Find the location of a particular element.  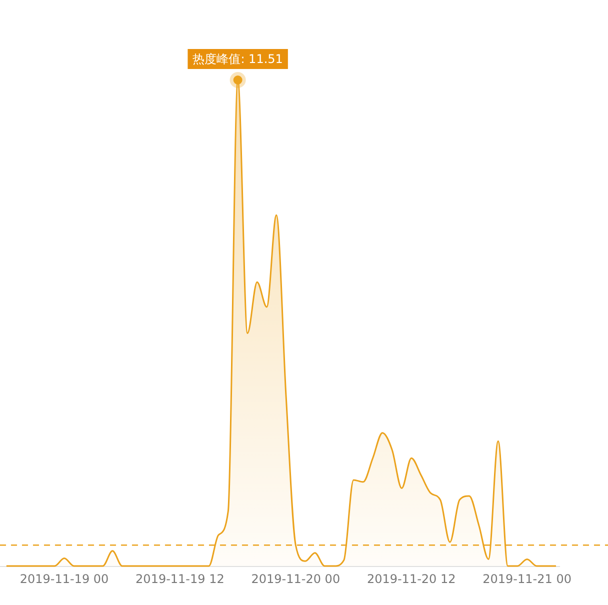

x-tick-label: 2019-11-20 00 is located at coordinates (295, 579).